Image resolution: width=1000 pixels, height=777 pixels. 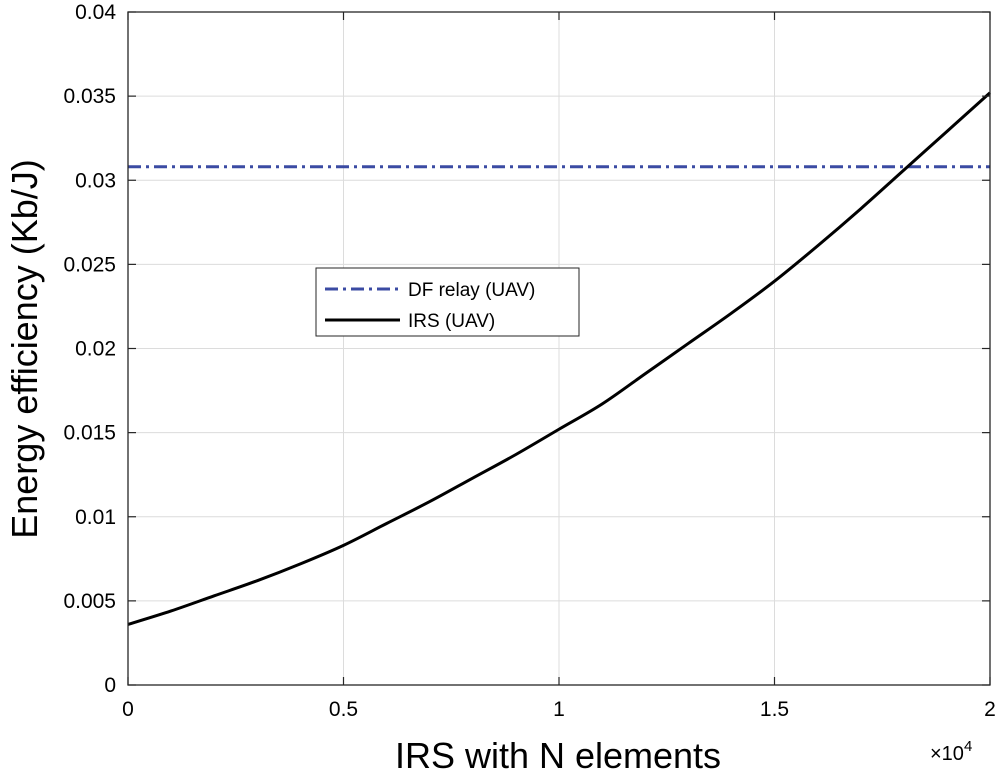 I want to click on x-axis-exponent: ×10⁴, so click(x=951, y=751).